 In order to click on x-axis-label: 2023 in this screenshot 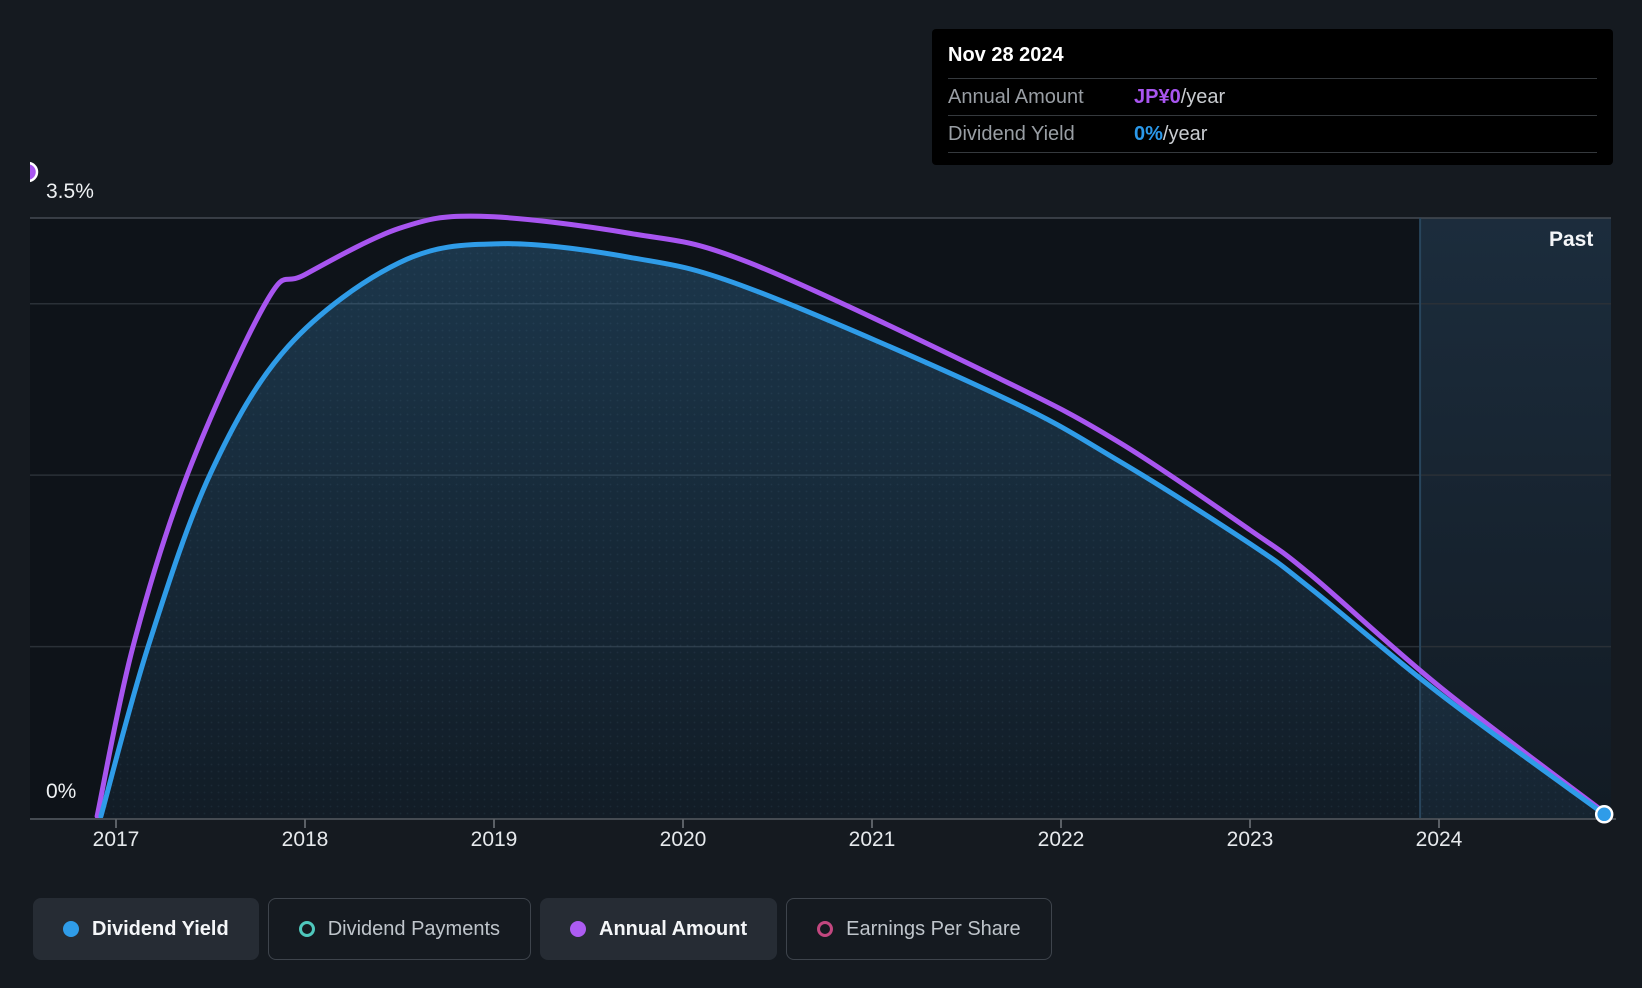, I will do `click(1250, 839)`.